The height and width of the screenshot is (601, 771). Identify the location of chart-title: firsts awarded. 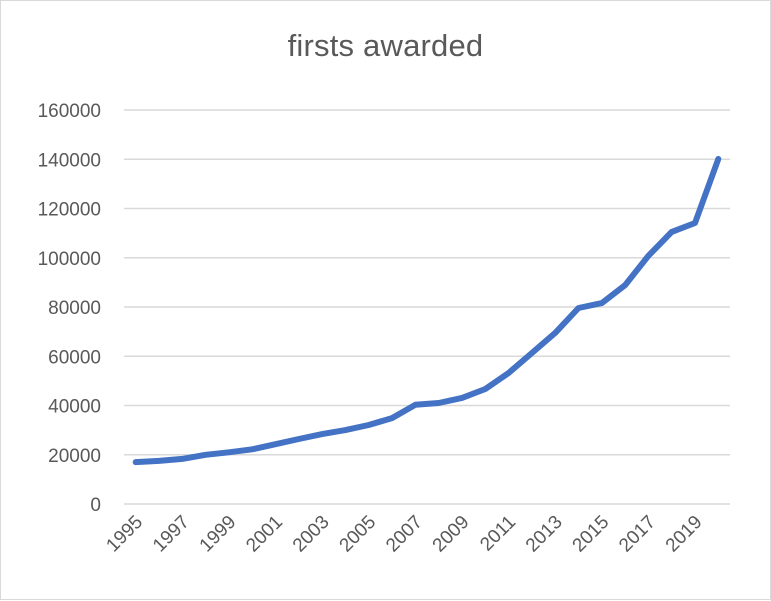
(385, 45).